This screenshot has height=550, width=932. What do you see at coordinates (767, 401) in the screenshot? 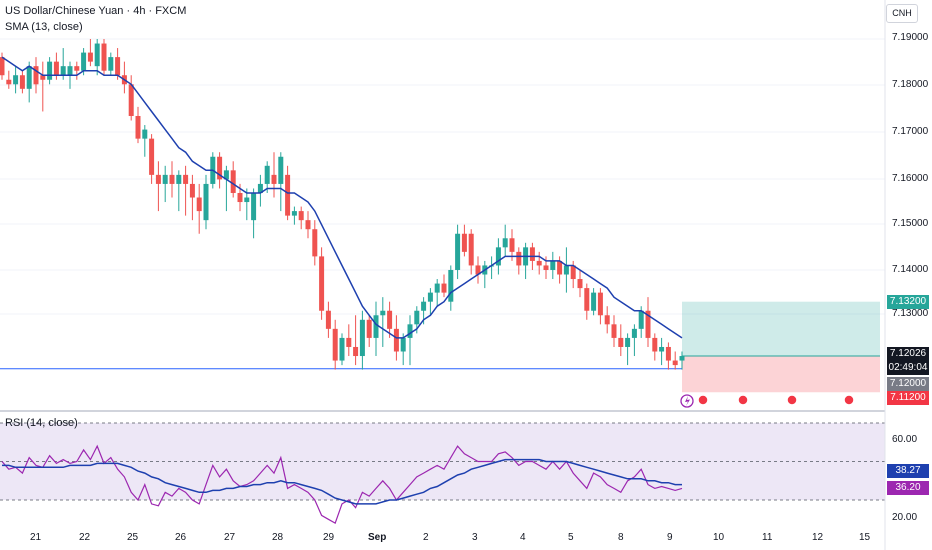
I see `event-icons` at bounding box center [767, 401].